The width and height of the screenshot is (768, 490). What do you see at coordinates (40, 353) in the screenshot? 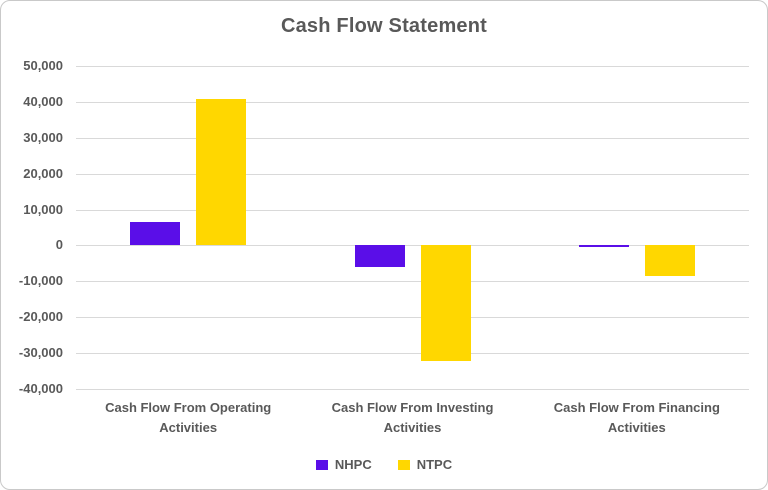
I see `y-axis-tick-label: -30,000` at bounding box center [40, 353].